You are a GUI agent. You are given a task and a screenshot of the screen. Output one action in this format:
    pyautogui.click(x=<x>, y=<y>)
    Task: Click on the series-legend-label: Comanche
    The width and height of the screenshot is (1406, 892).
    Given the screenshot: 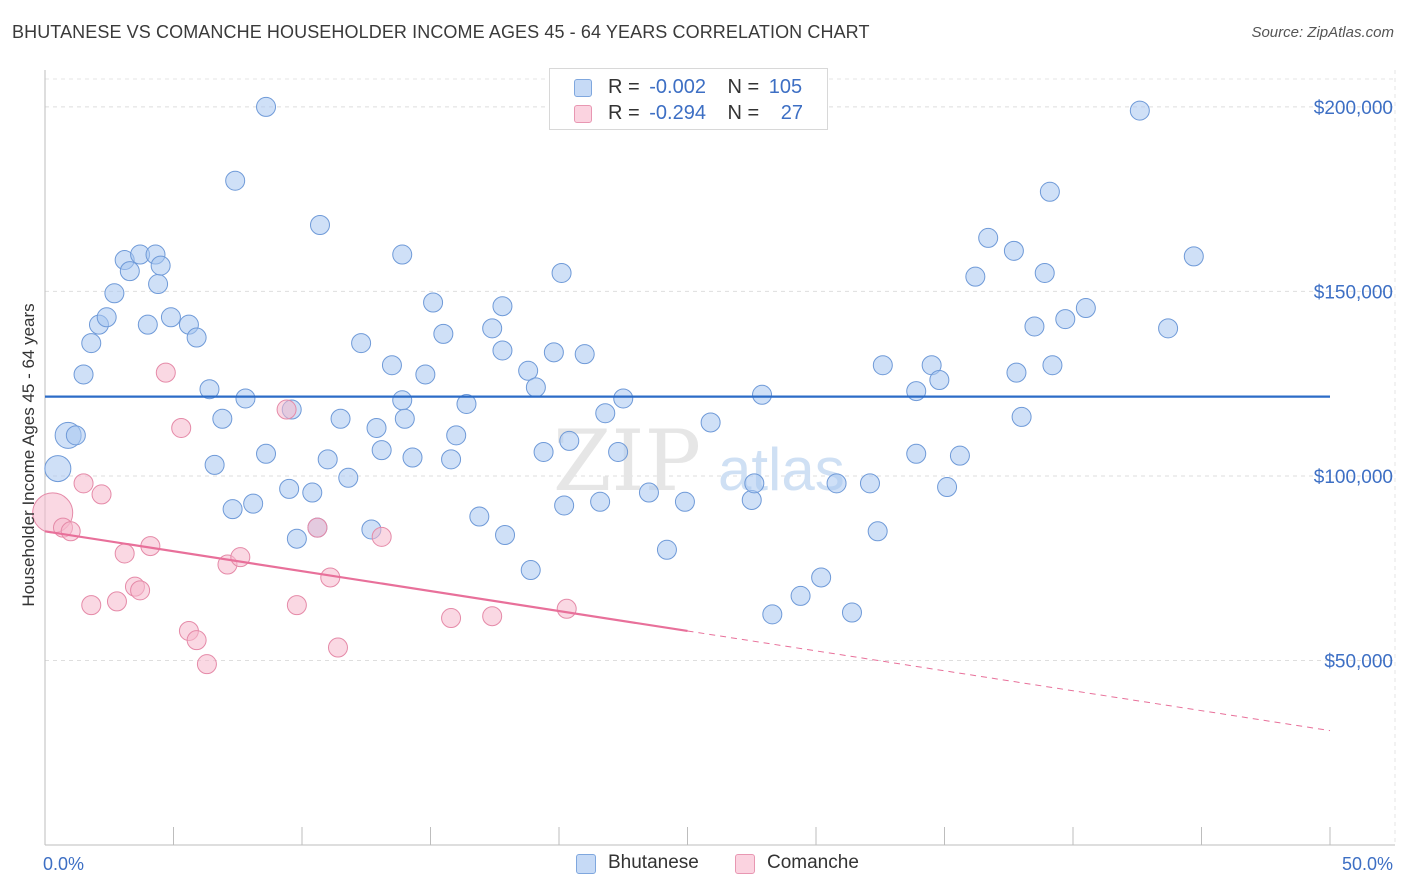 What is the action you would take?
    pyautogui.click(x=813, y=862)
    